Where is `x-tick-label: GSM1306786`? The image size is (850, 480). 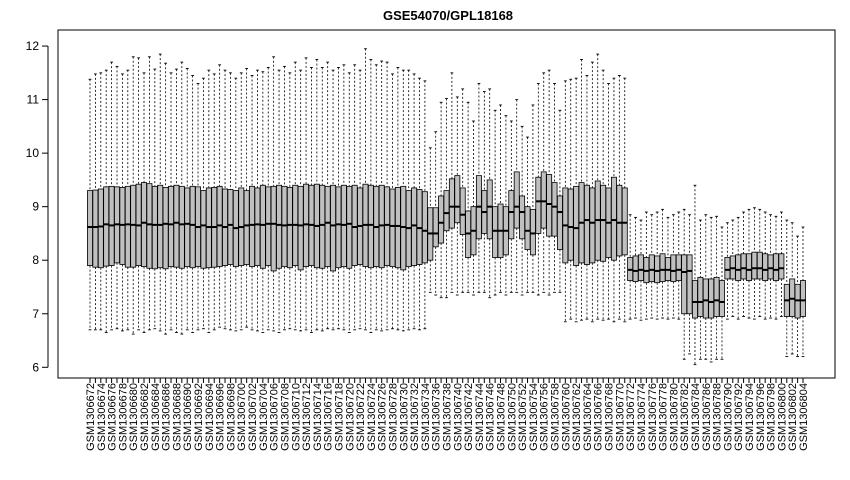 x-tick-label: GSM1306786 is located at coordinates (707, 417).